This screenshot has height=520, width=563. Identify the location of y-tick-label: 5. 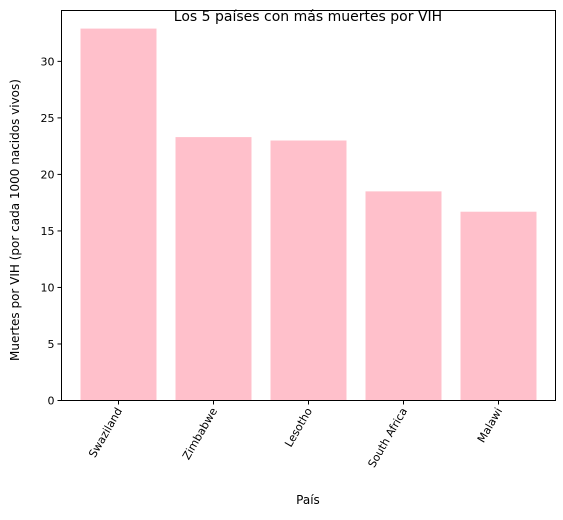
(51, 344).